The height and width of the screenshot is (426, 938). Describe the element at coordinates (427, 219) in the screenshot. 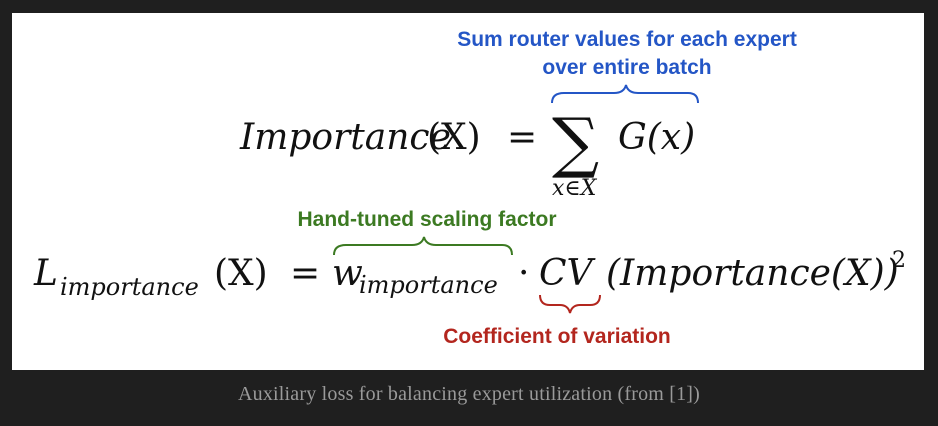

I see `scaling-factor-annotation: Hand-tuned scaling factor` at that location.